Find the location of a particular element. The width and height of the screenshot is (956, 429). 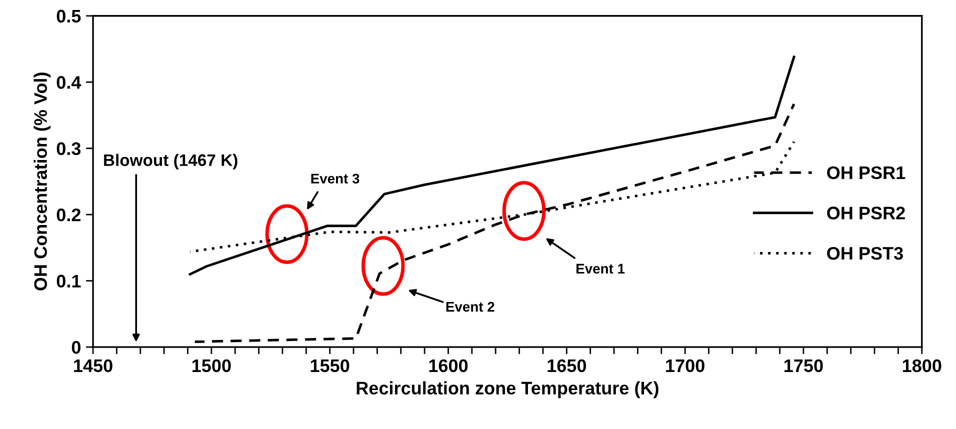

legend-label: OH PSR1 is located at coordinates (866, 173).